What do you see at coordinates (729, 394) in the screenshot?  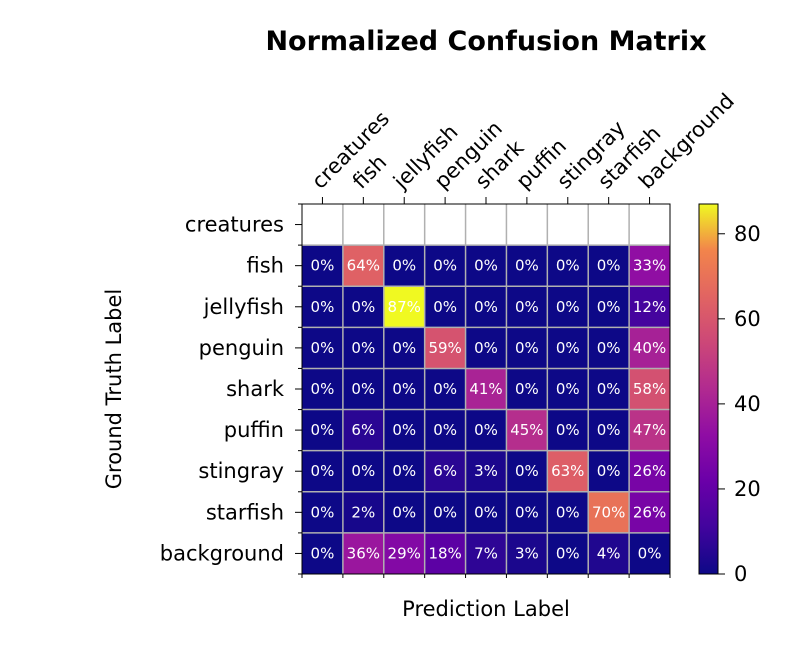 I see `colorbar: 0 20 40 60 80` at bounding box center [729, 394].